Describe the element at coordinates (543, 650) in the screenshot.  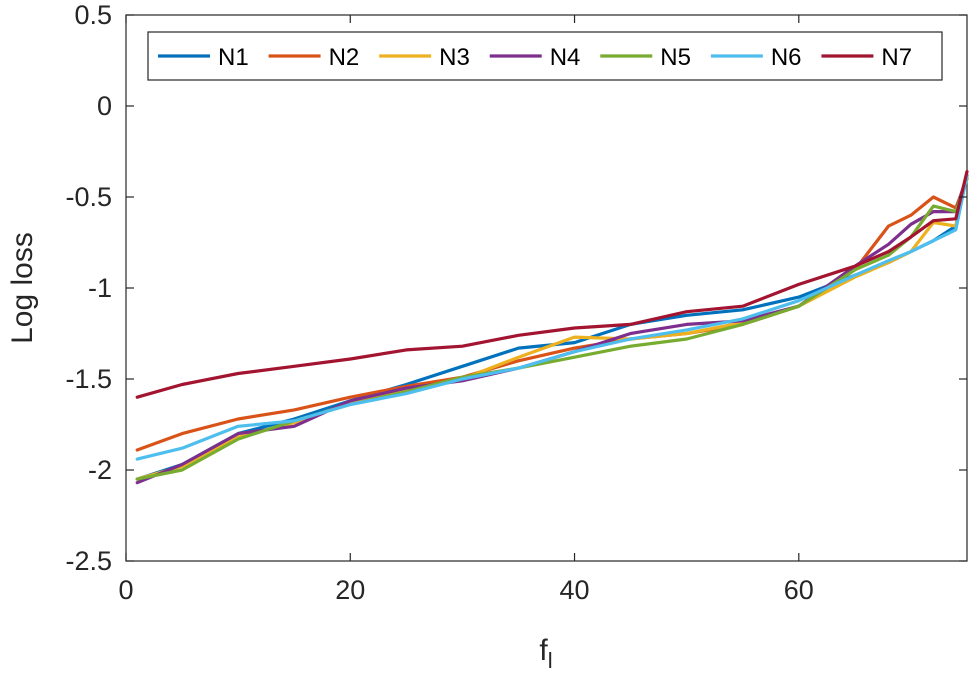
I see `x-axis-title-main: f` at that location.